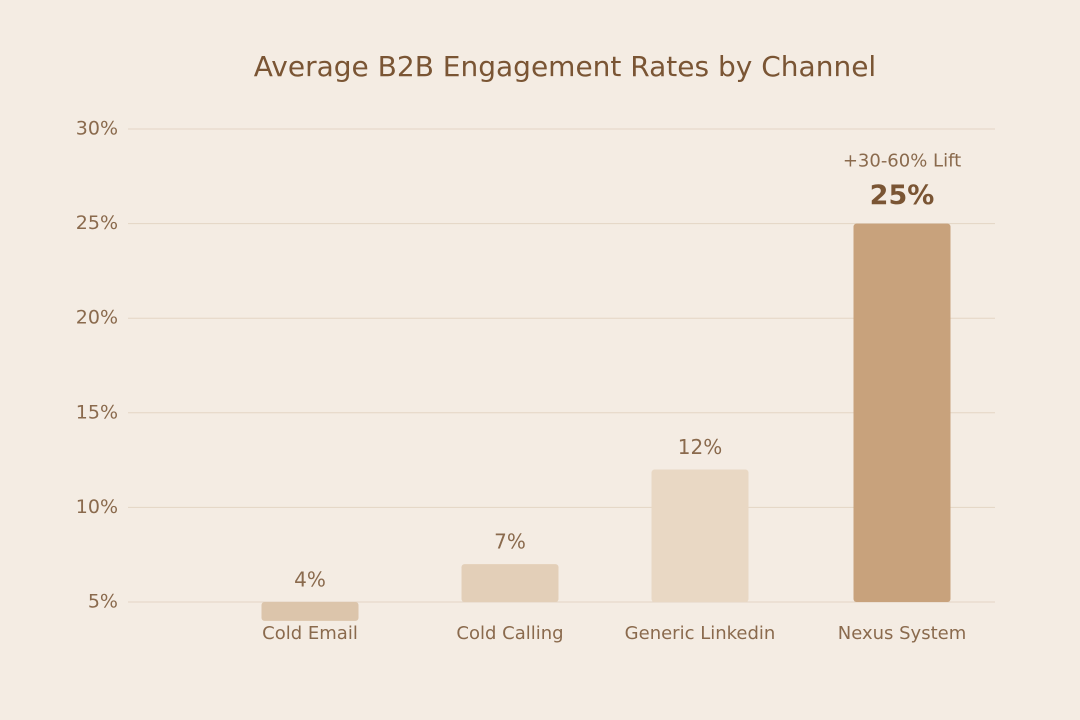  What do you see at coordinates (310, 580) in the screenshot?
I see `value-label: 4%` at bounding box center [310, 580].